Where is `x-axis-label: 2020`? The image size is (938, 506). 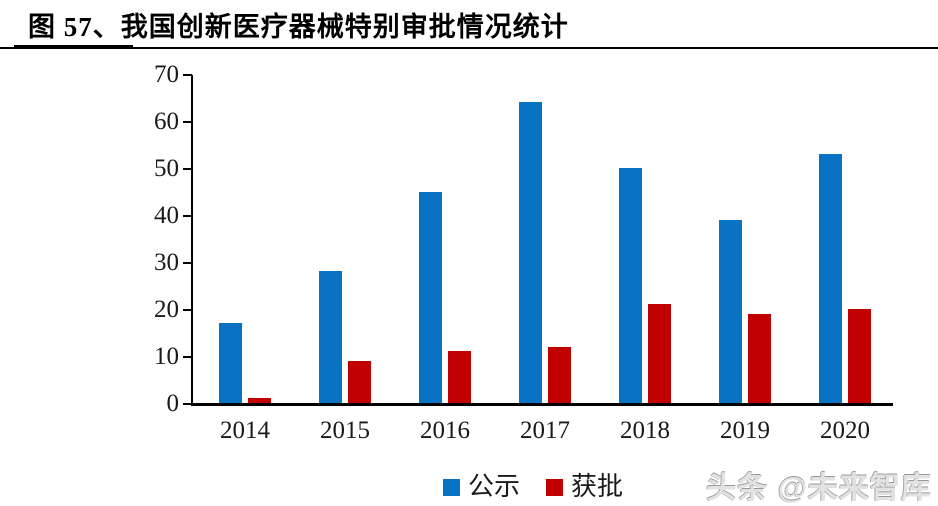
x-axis-label: 2020 is located at coordinates (845, 430).